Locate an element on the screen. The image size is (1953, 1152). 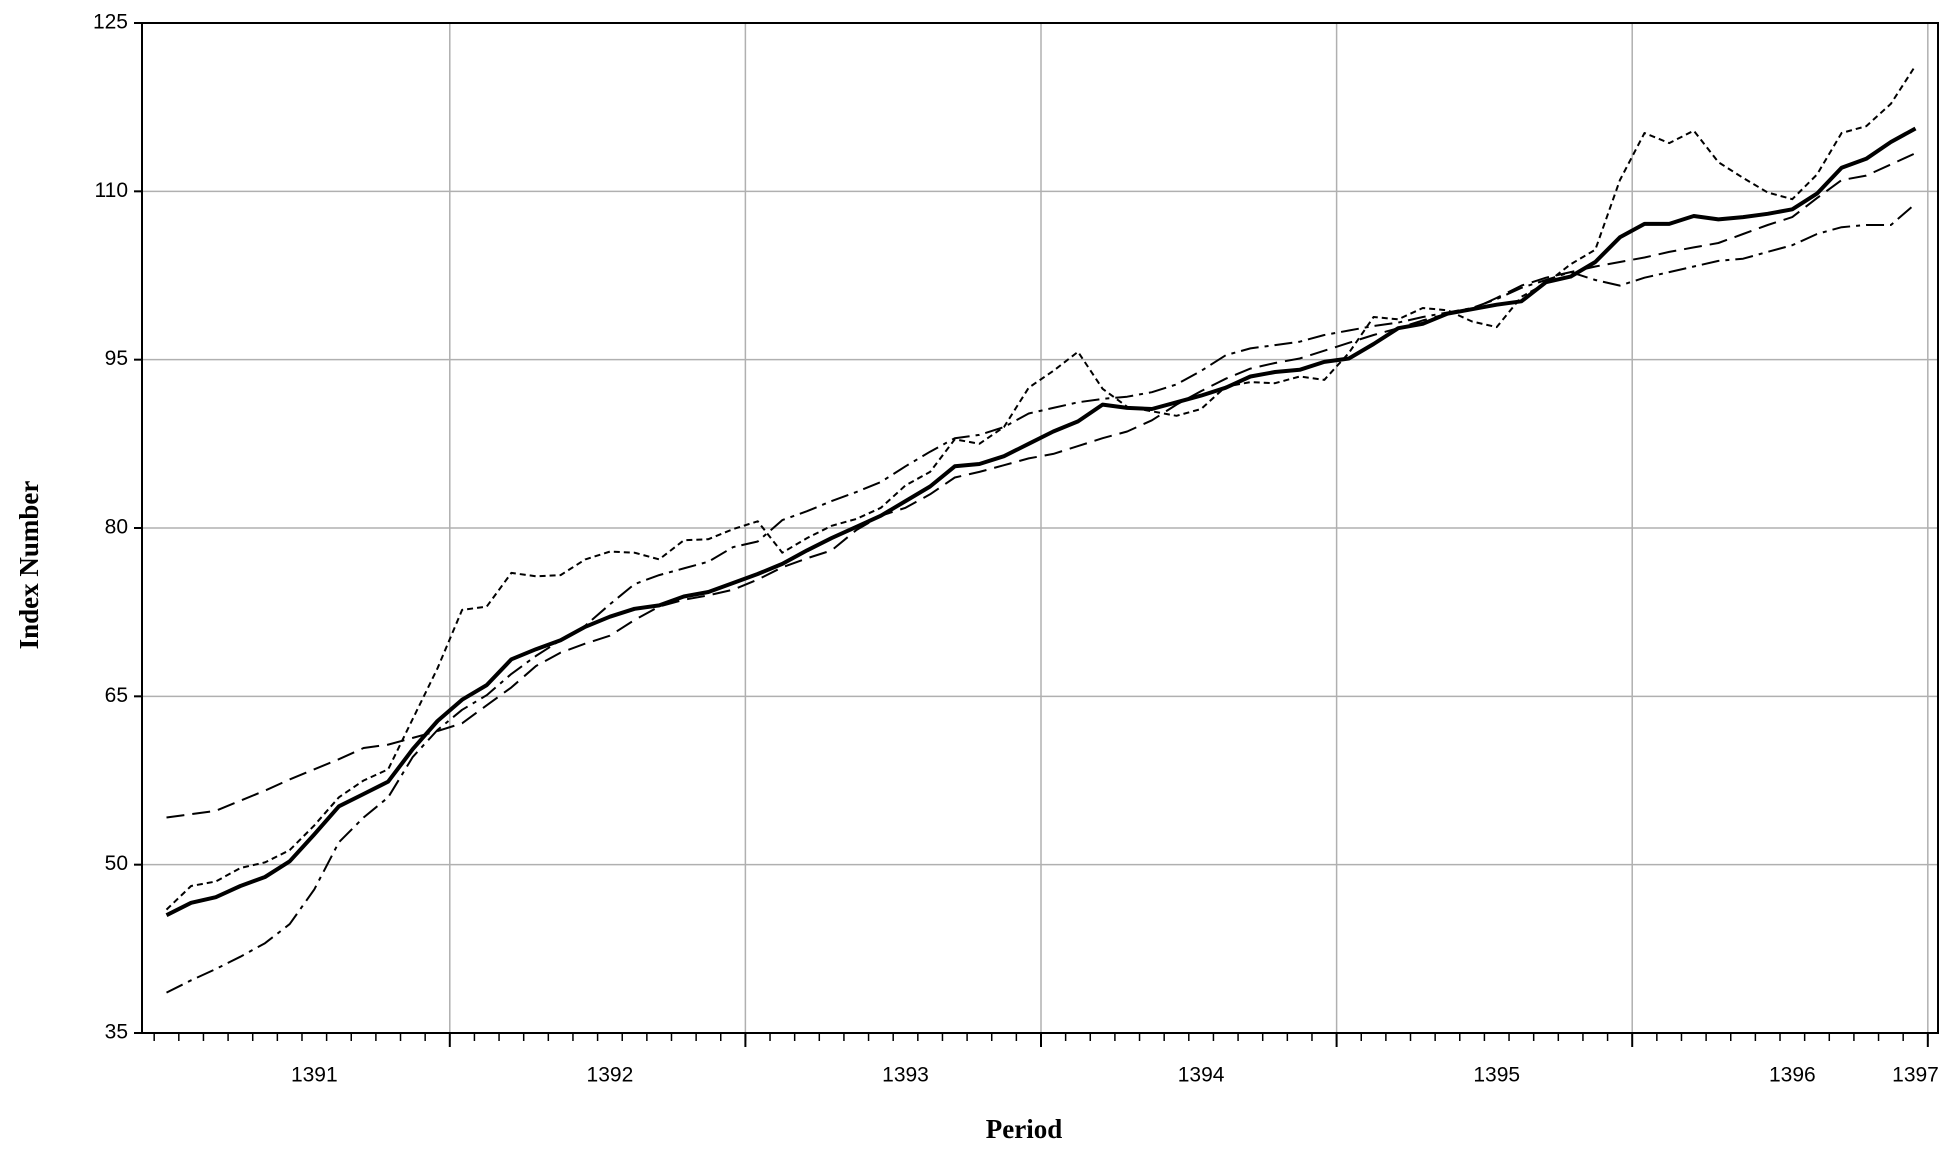
x-tick-label: 1395 is located at coordinates (1496, 1075).